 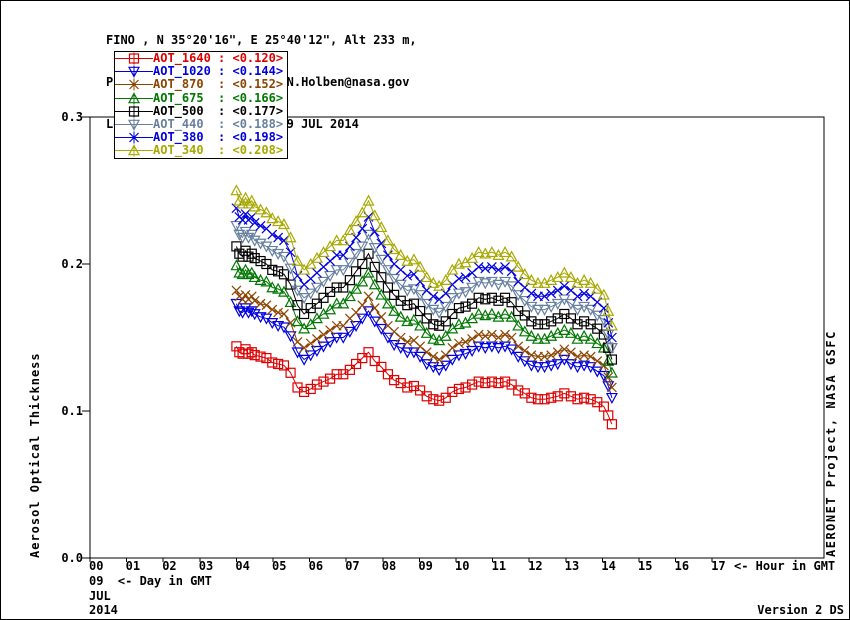 I want to click on legend-series-label: AOT_380 : <0.198>, so click(x=218, y=137).